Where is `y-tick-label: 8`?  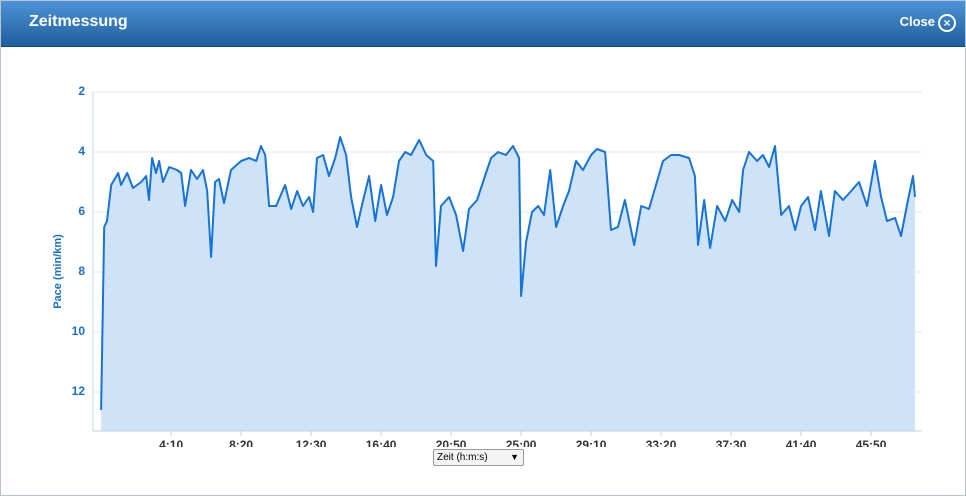
y-tick-label: 8 is located at coordinates (81, 271).